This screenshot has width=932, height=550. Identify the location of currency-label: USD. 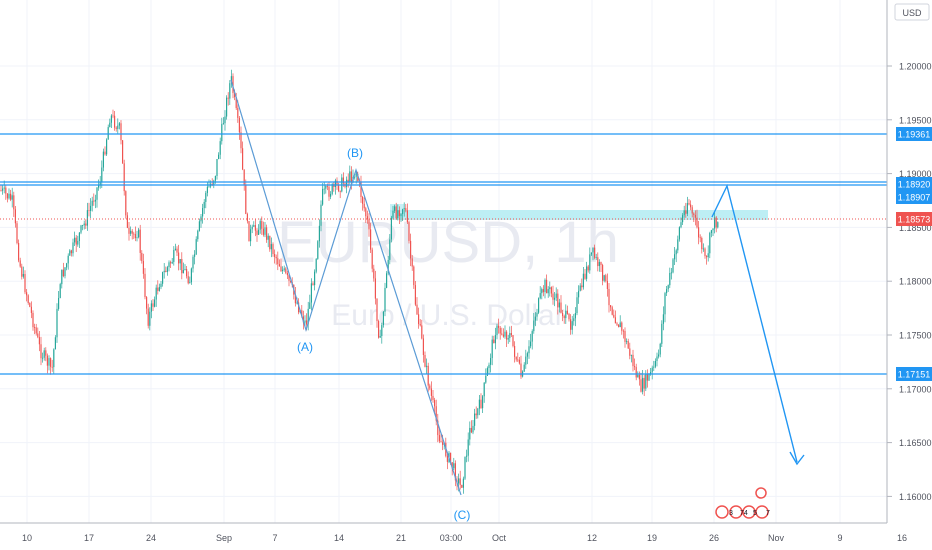
(912, 13).